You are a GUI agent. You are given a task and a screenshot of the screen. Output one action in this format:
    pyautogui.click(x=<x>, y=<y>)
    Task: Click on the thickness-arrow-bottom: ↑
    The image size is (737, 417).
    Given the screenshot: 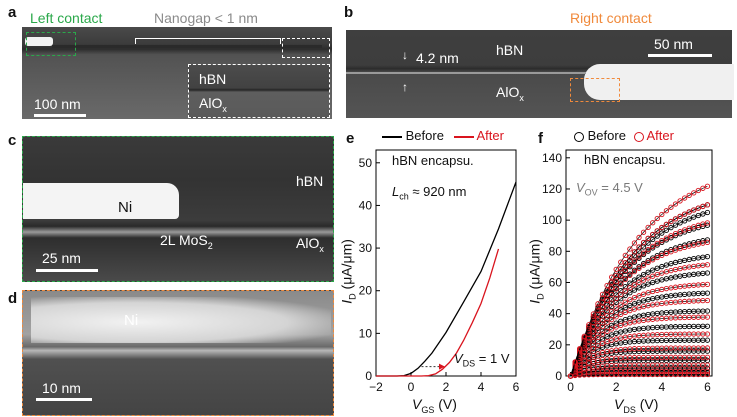 What is the action you would take?
    pyautogui.click(x=405, y=87)
    